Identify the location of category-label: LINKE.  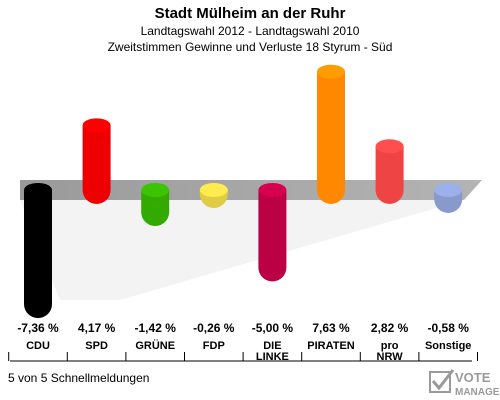
(272, 357).